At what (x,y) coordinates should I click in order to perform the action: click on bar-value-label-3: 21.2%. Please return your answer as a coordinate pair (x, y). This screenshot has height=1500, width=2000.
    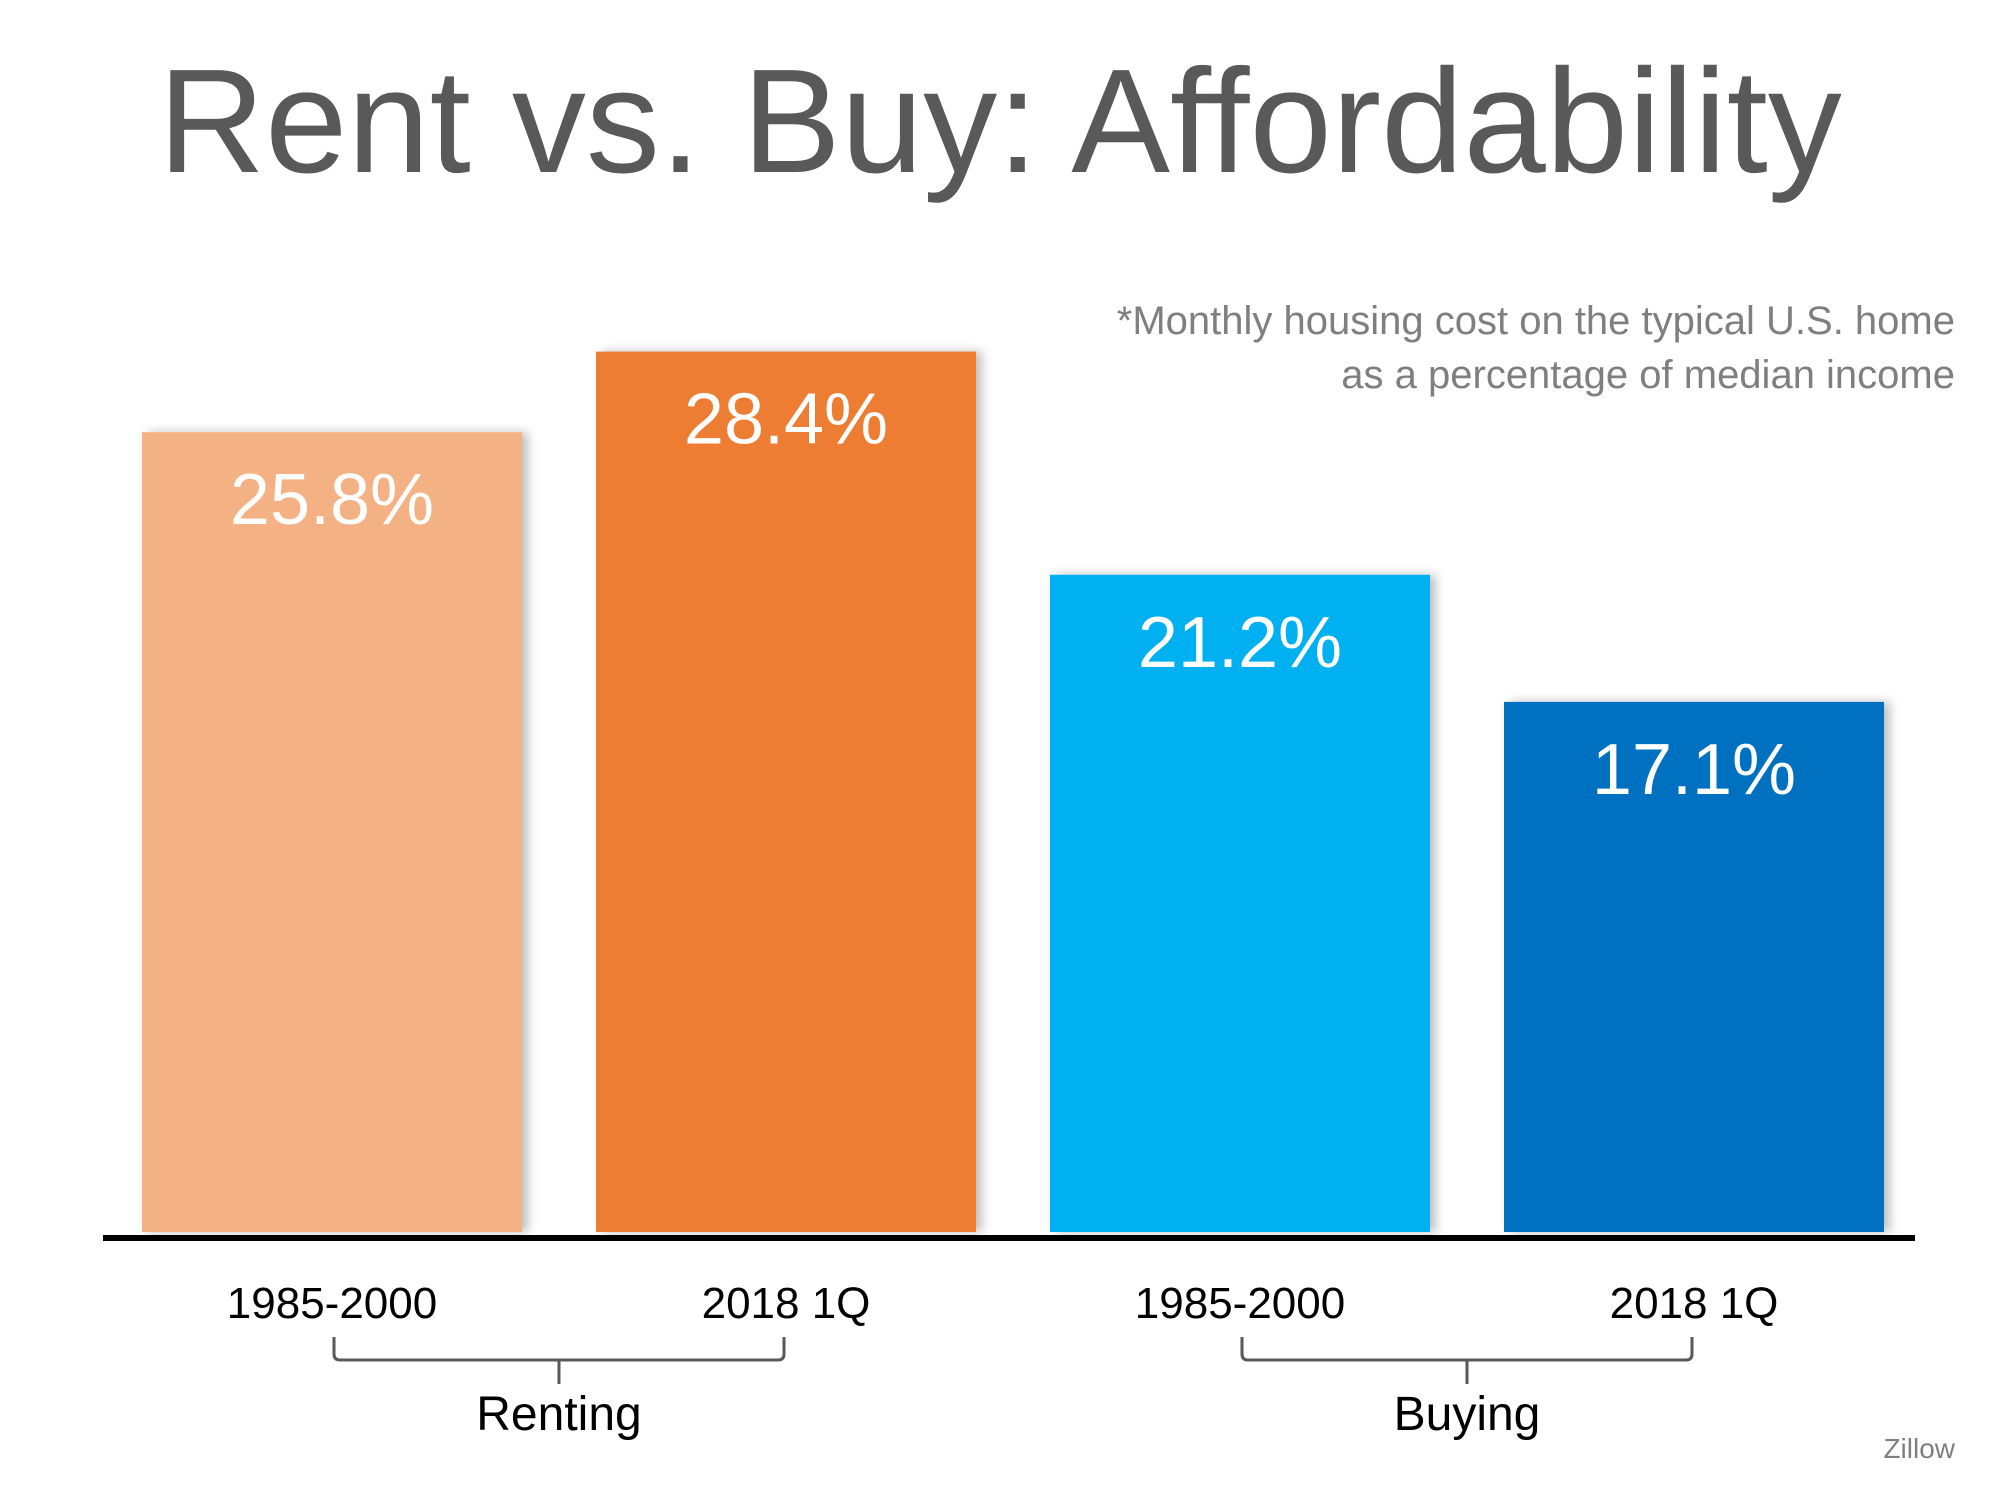
    Looking at the image, I should click on (1240, 643).